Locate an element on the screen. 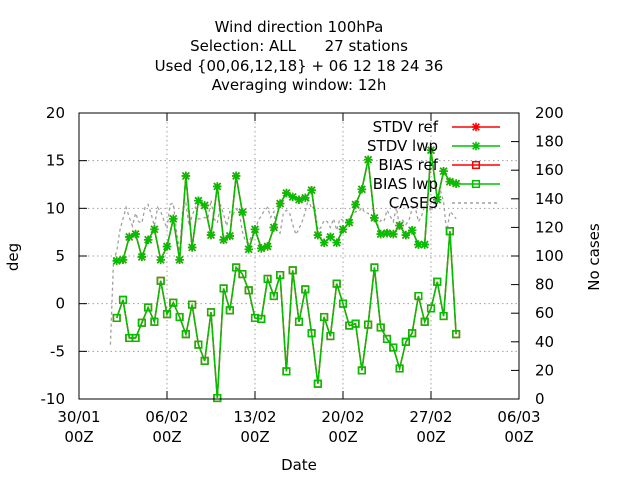  y-tick-label: 0 is located at coordinates (60, 304).